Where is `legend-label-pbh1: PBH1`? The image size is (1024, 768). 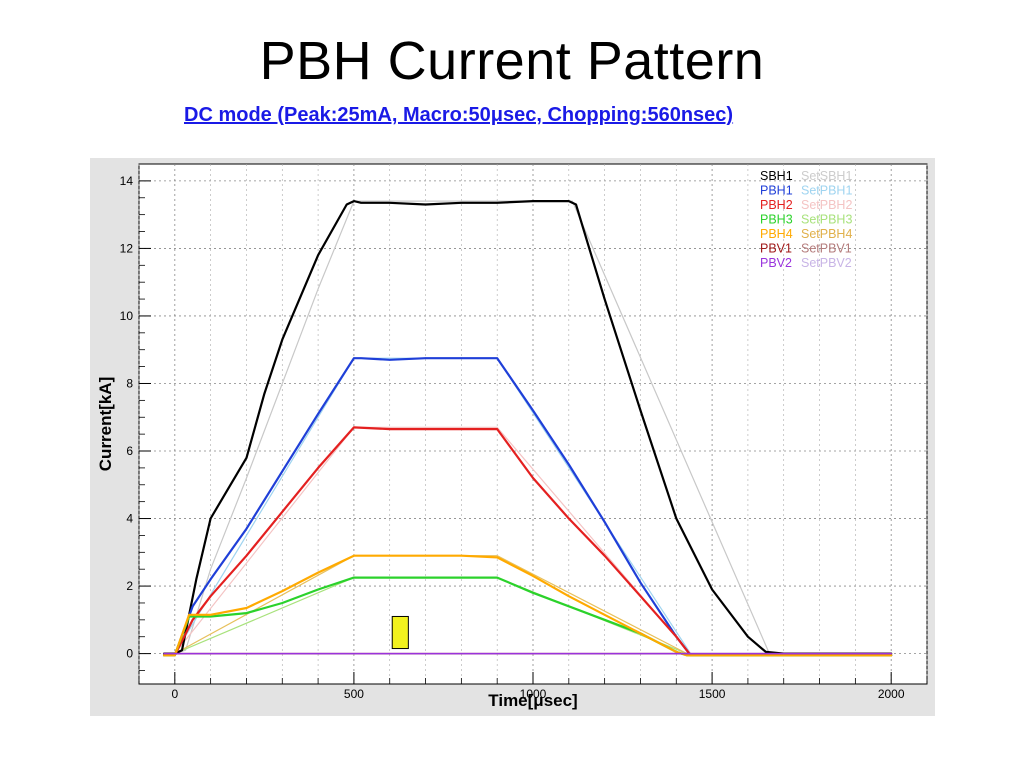
legend-label-pbh1: PBH1 is located at coordinates (776, 191).